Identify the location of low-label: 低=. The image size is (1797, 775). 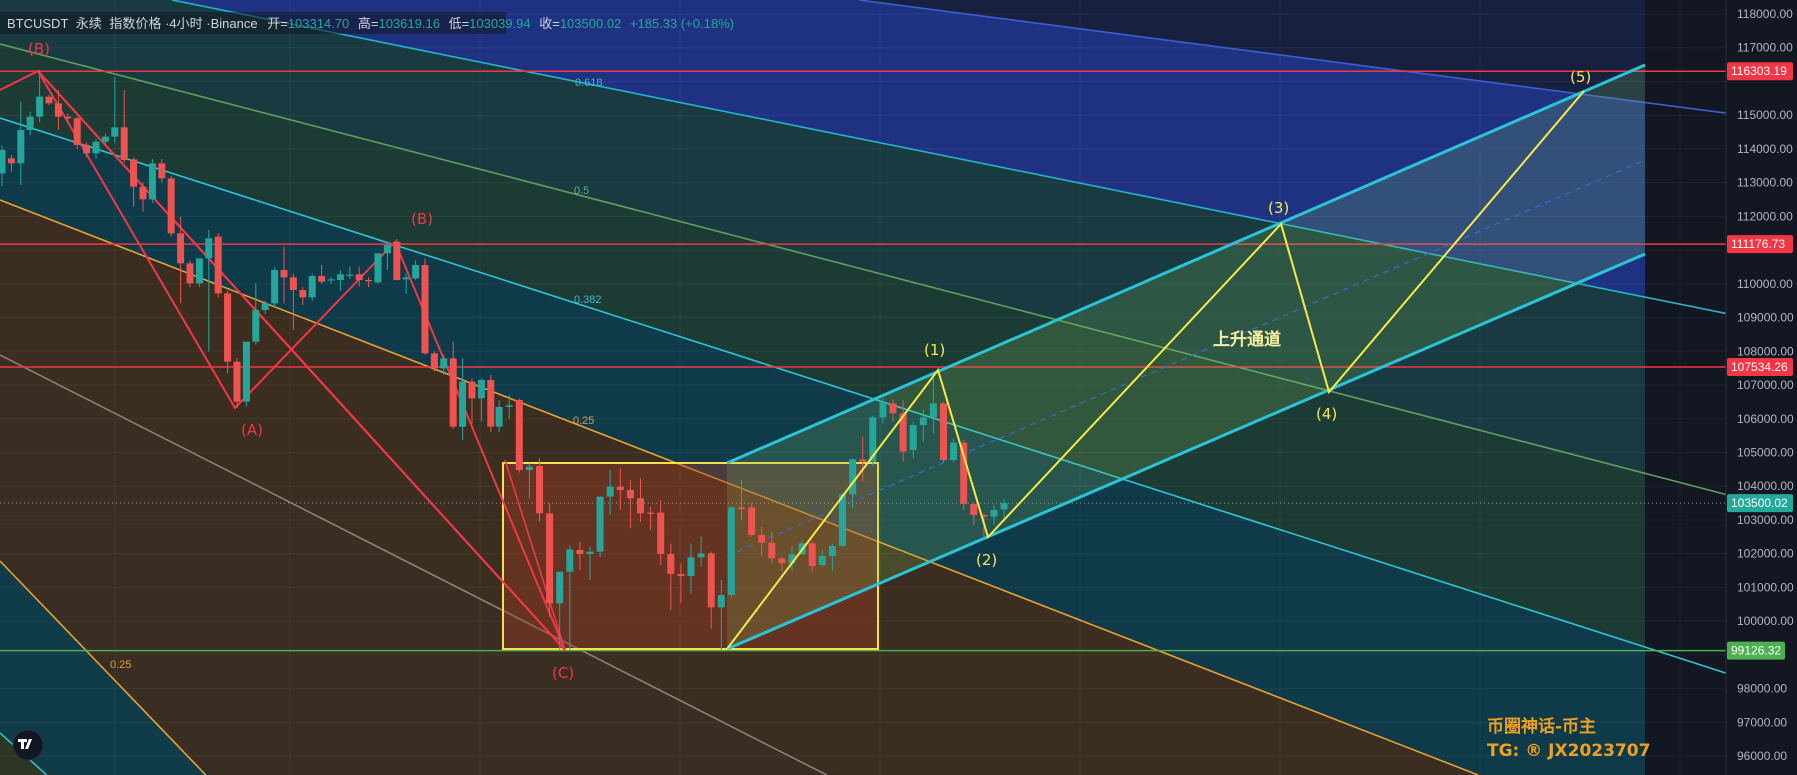
(459, 23).